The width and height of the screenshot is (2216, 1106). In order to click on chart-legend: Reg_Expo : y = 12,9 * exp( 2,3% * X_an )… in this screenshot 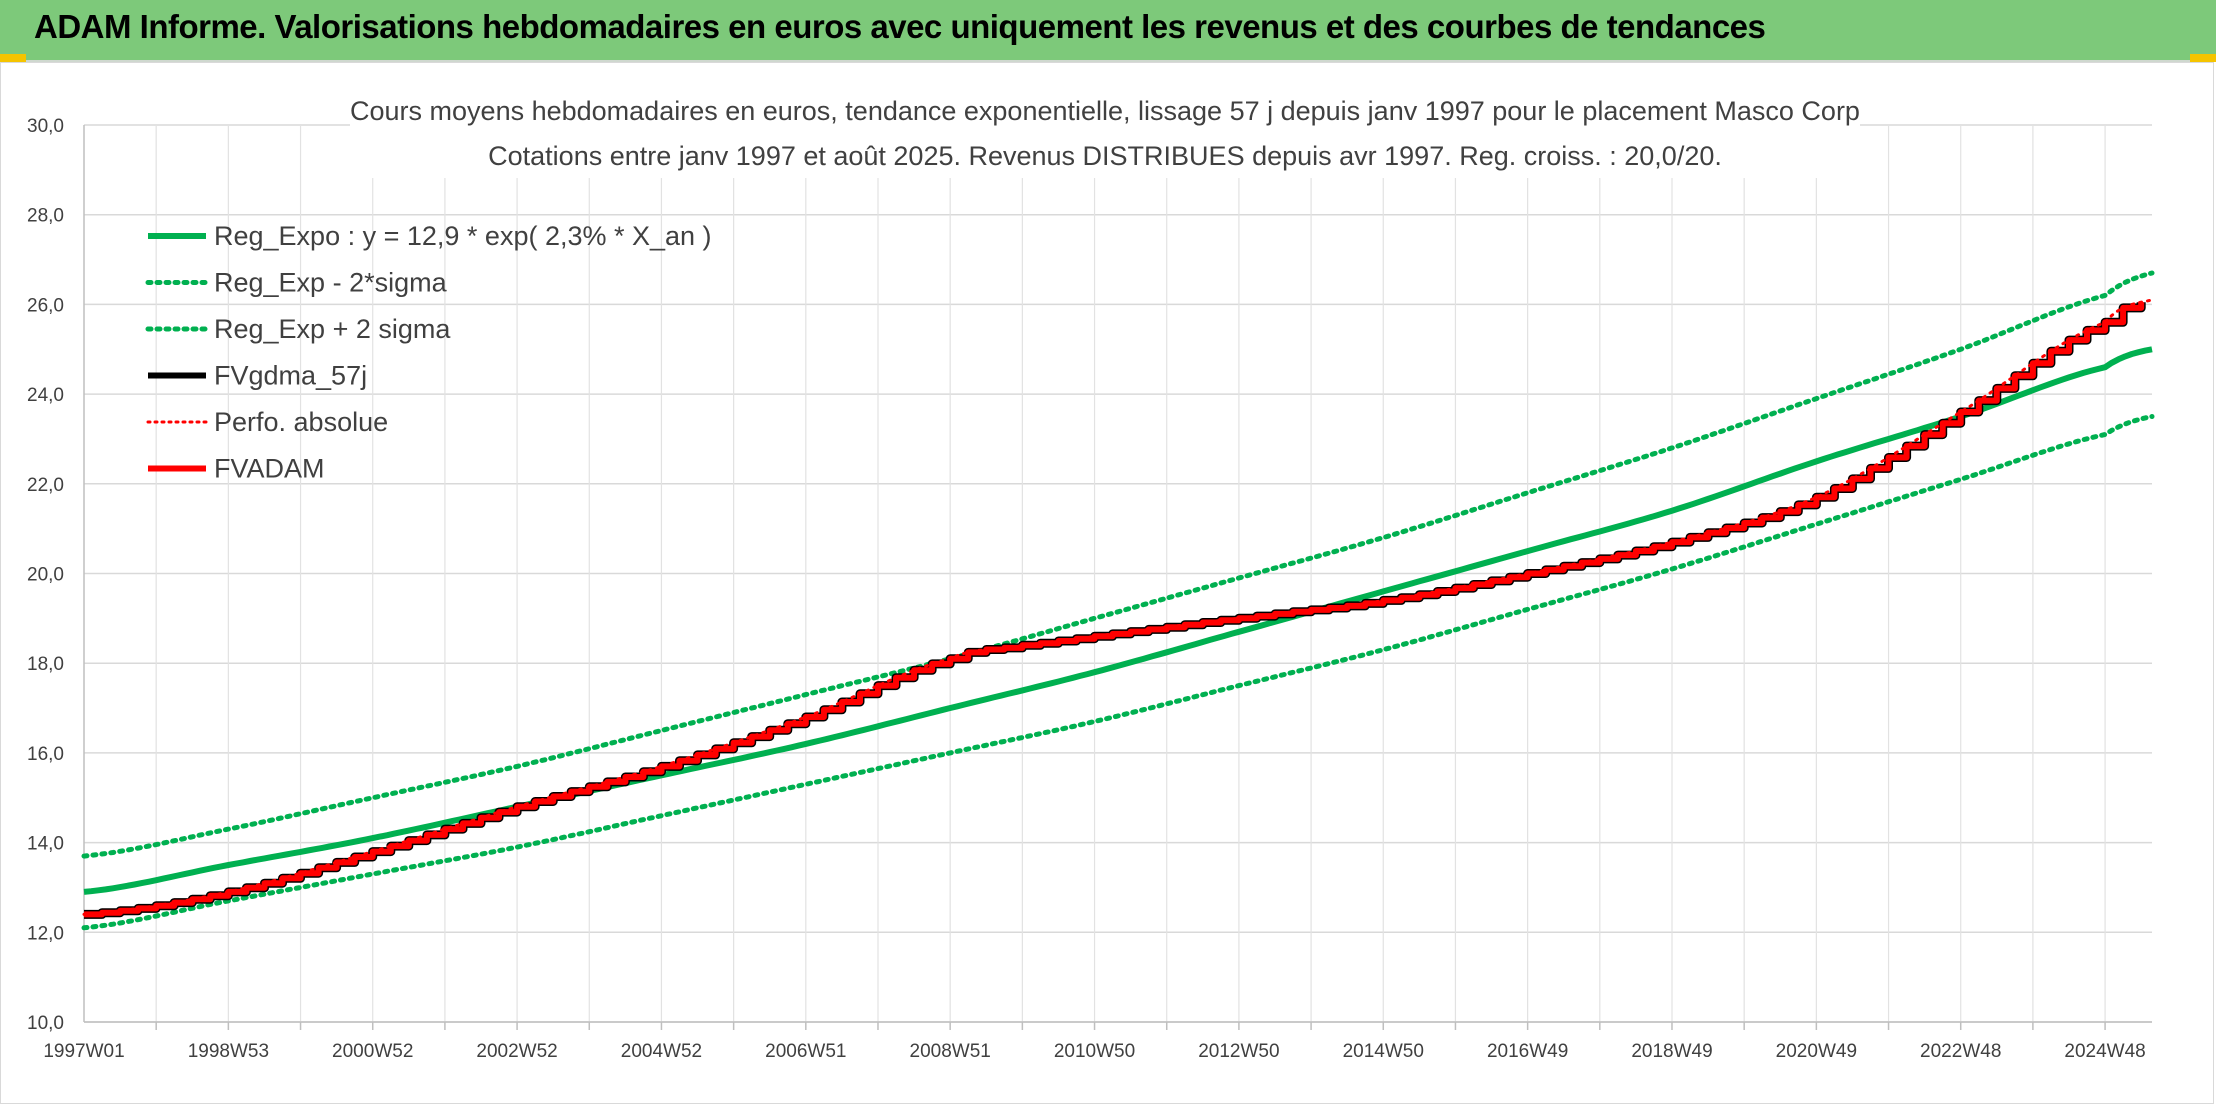, I will do `click(428, 352)`.